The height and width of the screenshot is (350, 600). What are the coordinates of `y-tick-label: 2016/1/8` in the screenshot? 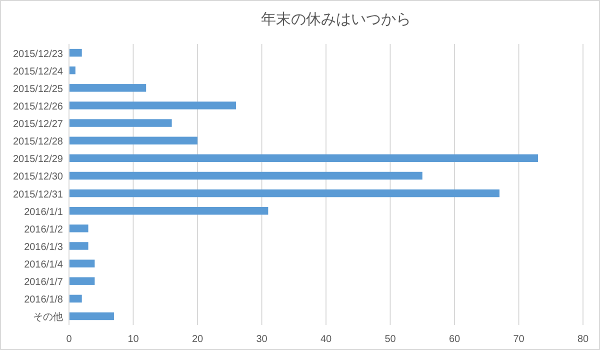 It's located at (44, 300).